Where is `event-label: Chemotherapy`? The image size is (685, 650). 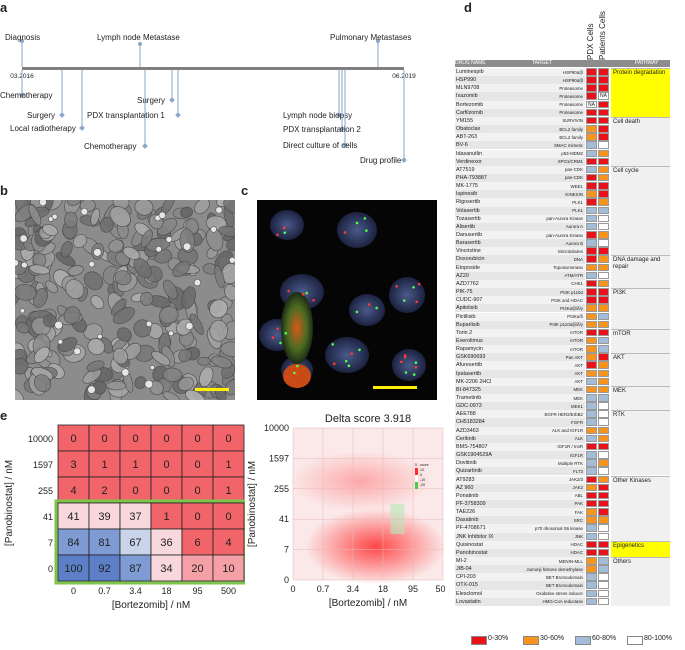
event-label: Chemotherapy is located at coordinates (26, 95).